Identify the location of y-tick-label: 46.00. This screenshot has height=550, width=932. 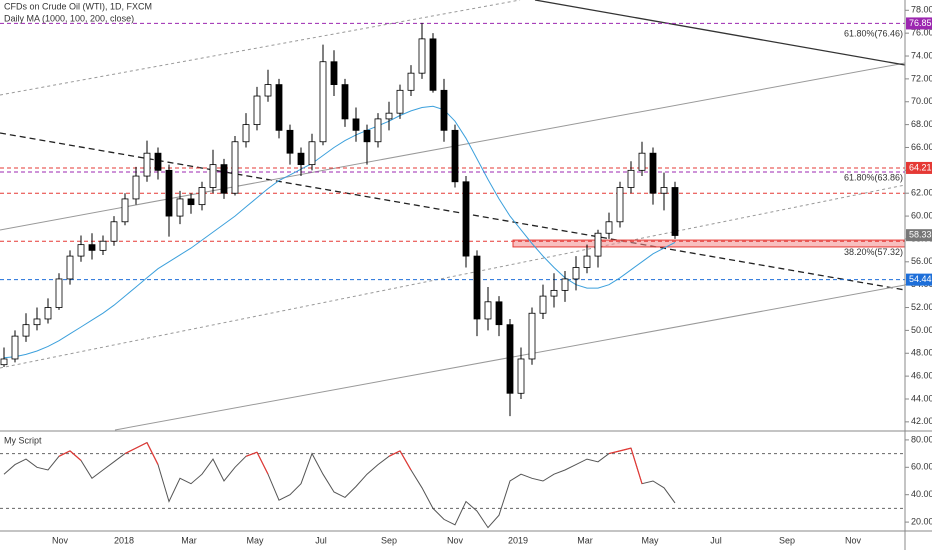
(921, 375).